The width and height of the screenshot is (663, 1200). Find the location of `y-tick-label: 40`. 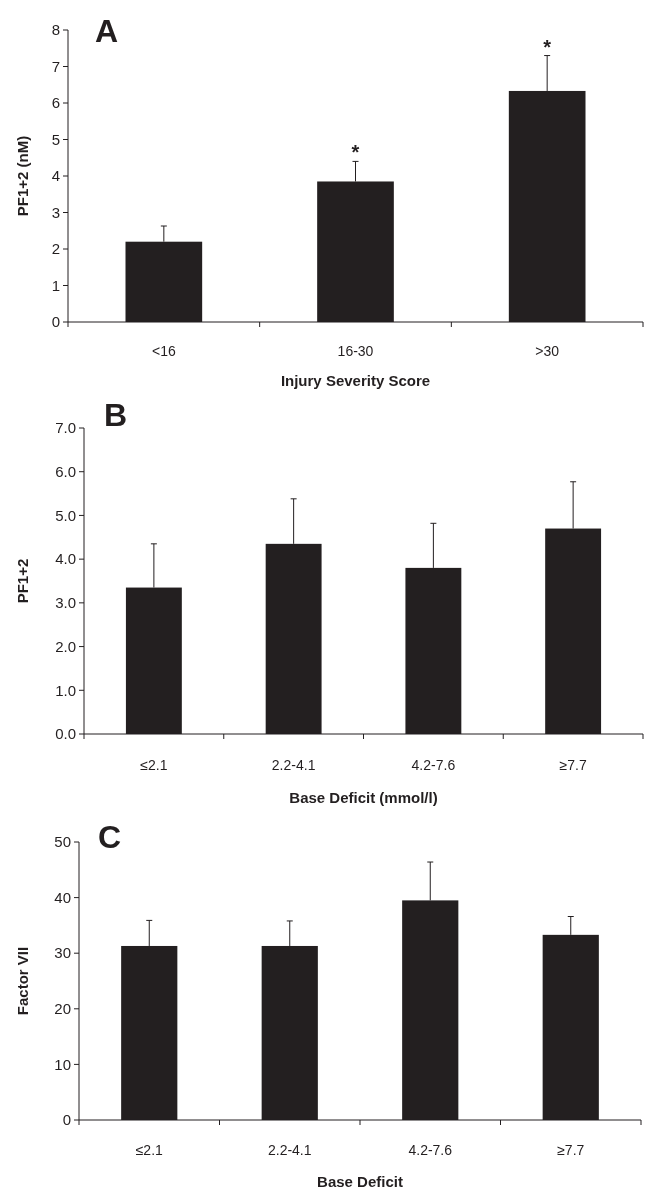

y-tick-label: 40 is located at coordinates (62, 897).